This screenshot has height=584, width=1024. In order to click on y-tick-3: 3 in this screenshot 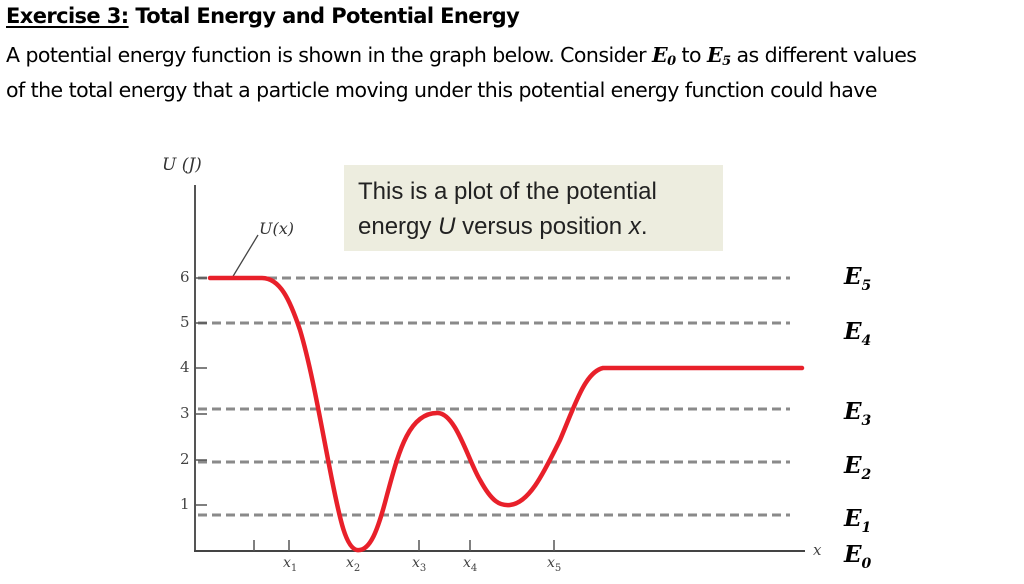, I will do `click(185, 413)`.